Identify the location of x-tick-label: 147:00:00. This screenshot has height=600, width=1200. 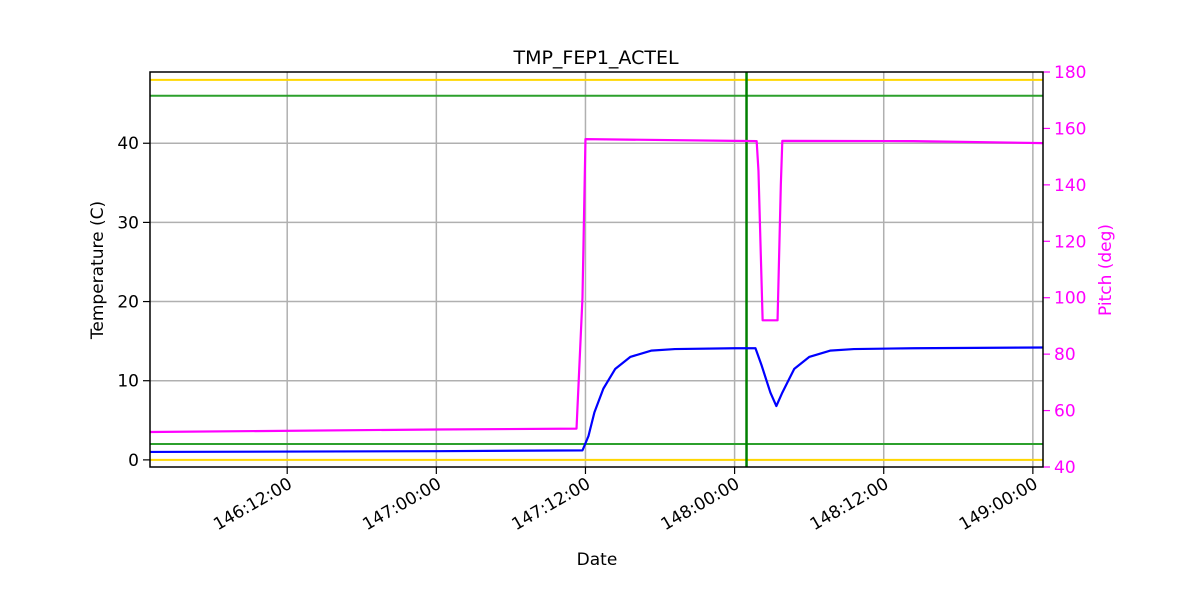
(401, 504).